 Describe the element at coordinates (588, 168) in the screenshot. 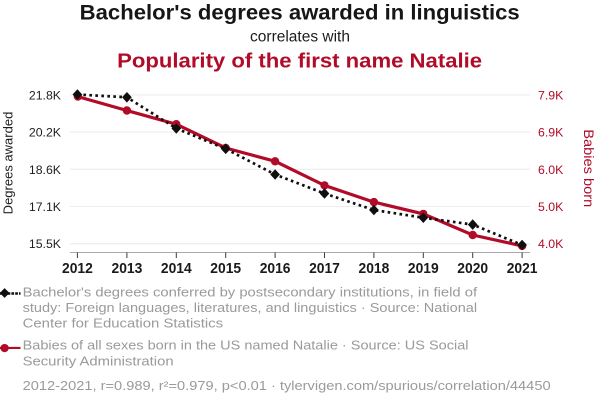

I see `svg-text: Babies born` at that location.